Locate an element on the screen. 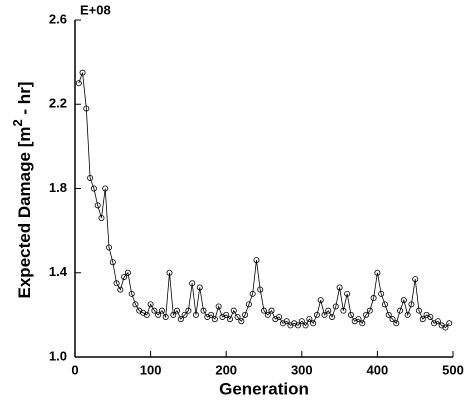 This screenshot has width=474, height=404. x-tick-label: 100 is located at coordinates (151, 369).